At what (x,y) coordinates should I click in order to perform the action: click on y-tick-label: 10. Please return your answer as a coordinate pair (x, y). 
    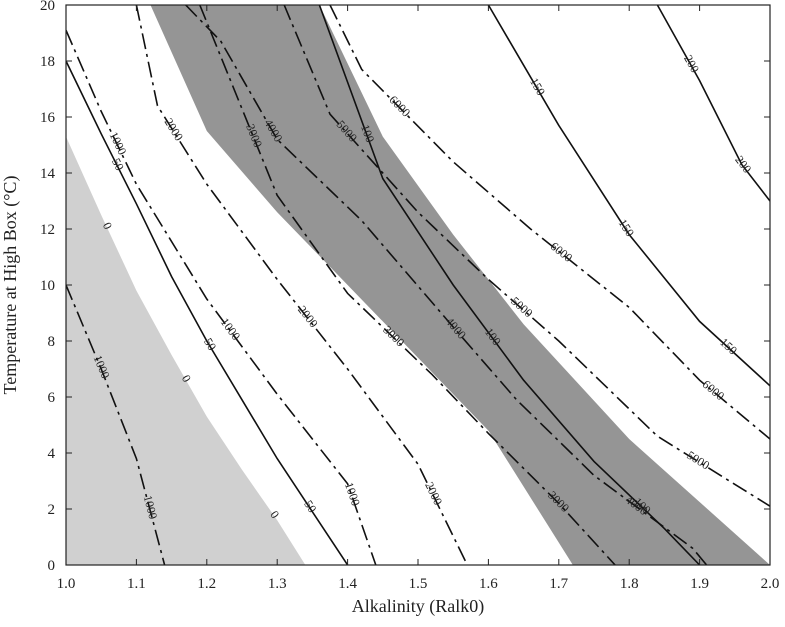
    Looking at the image, I should click on (47, 286).